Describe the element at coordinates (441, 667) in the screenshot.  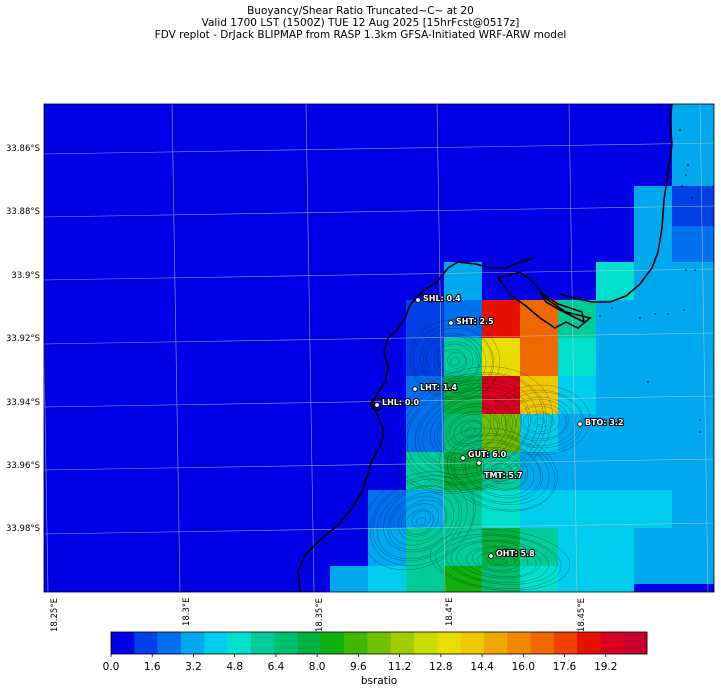
I see `colorbar-tick-label: 12.8` at that location.